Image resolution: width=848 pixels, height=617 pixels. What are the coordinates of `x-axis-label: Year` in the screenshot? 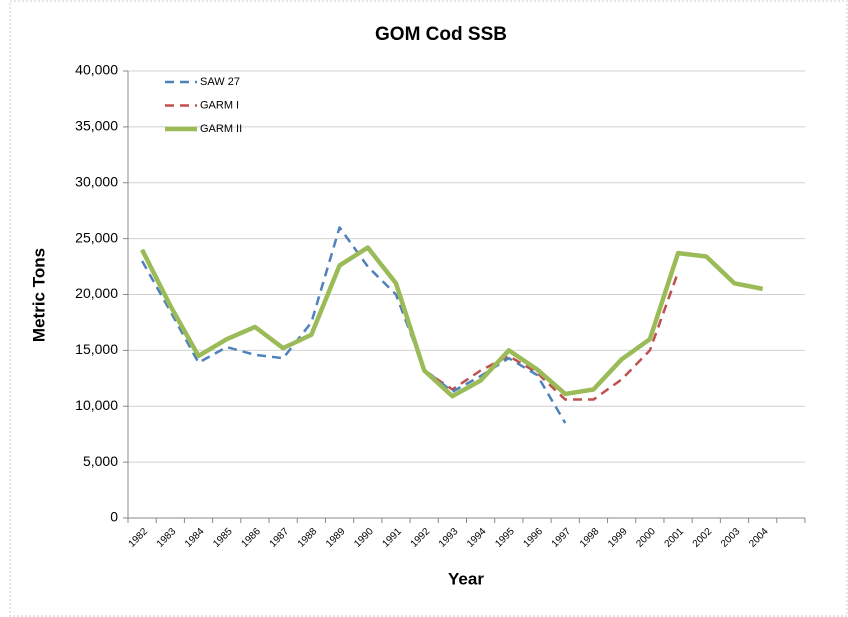 It's located at (466, 578).